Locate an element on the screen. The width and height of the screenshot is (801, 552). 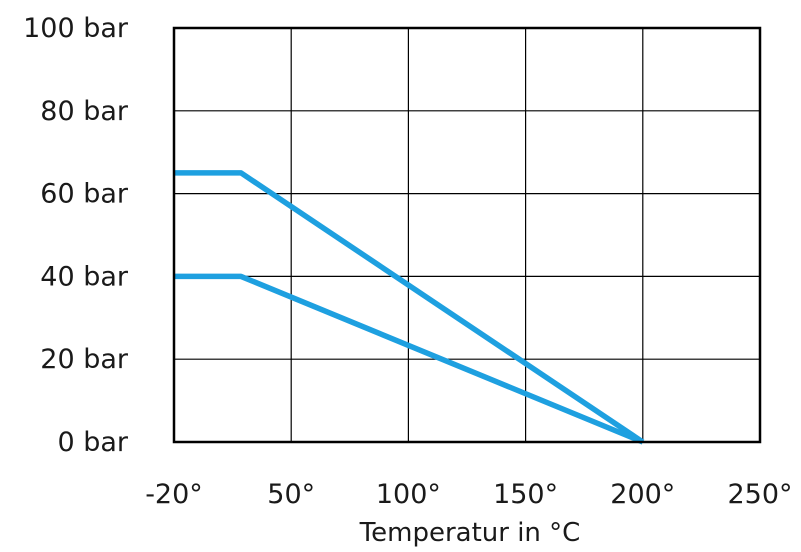
x-axis-ticks: -20° 50° 100° 150° 200° 250° is located at coordinates (468, 494).